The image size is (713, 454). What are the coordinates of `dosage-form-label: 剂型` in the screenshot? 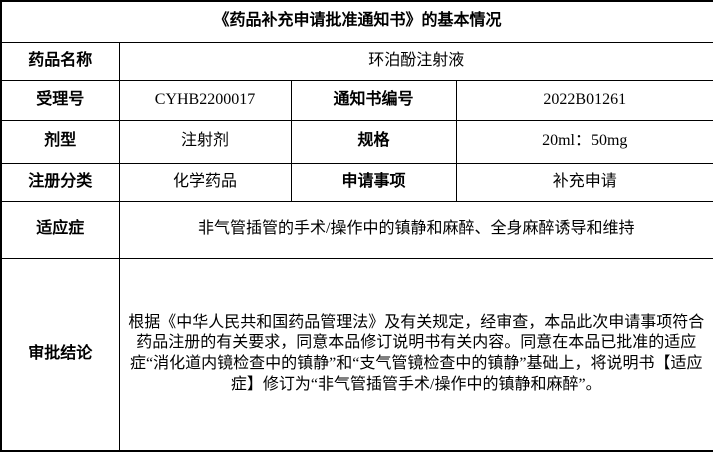 It's located at (60, 141).